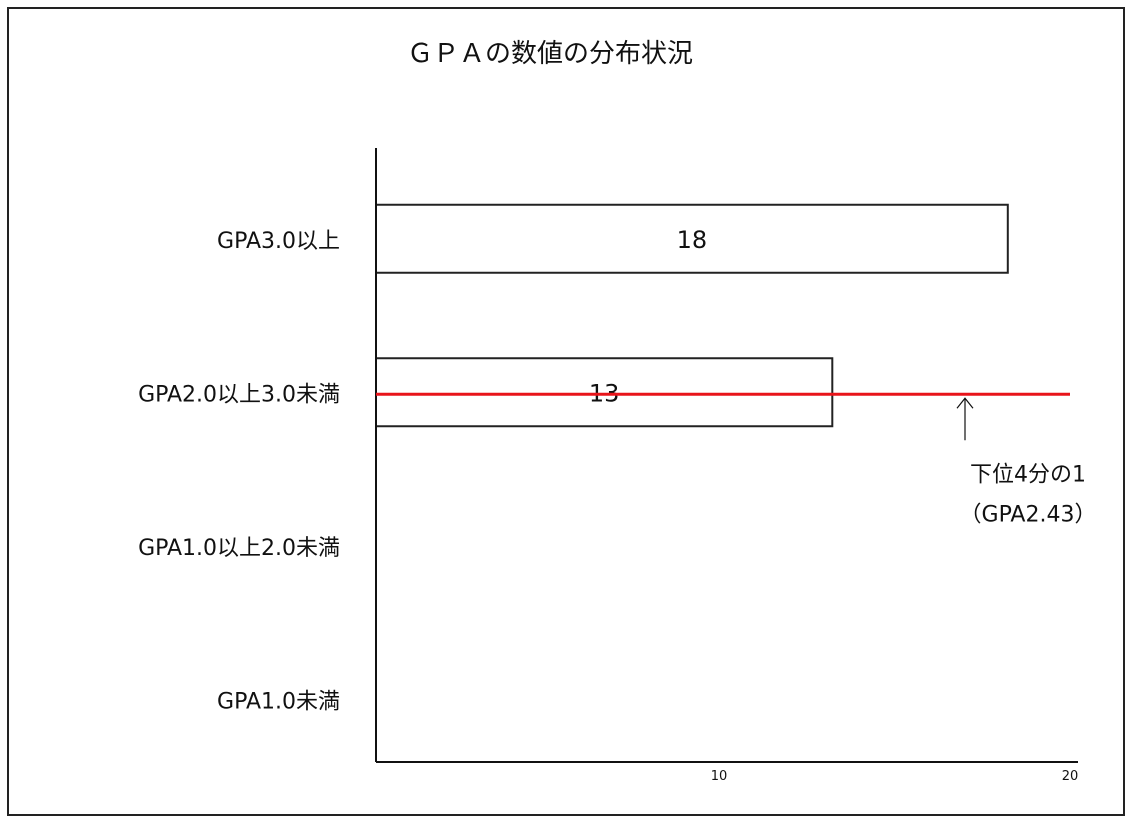 This screenshot has height=823, width=1132. Describe the element at coordinates (278, 701) in the screenshot. I see `category-label: GPA1.0未満` at that location.